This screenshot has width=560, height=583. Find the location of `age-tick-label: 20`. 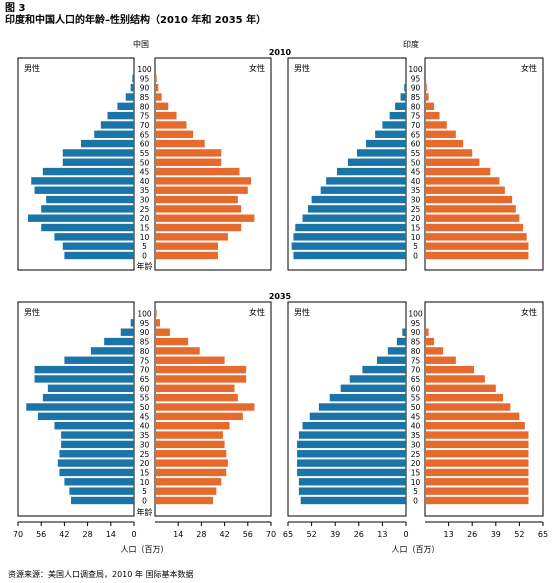

age-tick-label: 20 is located at coordinates (145, 463).